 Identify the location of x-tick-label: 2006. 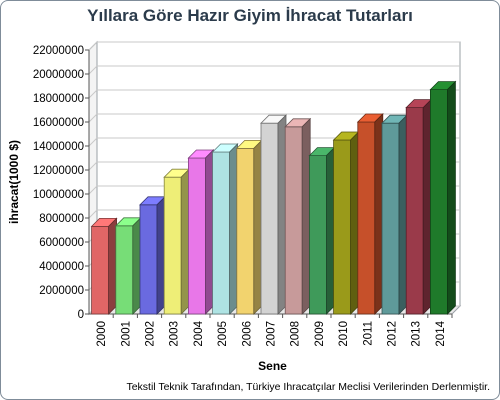
(247, 334).